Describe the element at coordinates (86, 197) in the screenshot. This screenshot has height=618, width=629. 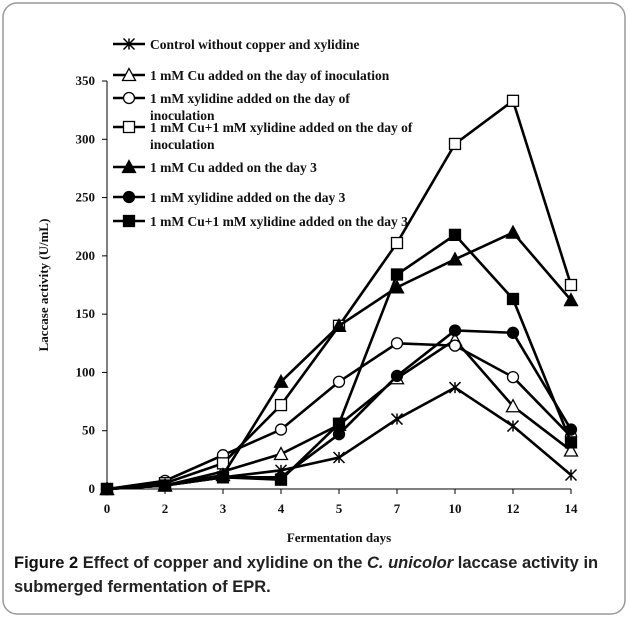
I see `y-tick-label: 250` at that location.